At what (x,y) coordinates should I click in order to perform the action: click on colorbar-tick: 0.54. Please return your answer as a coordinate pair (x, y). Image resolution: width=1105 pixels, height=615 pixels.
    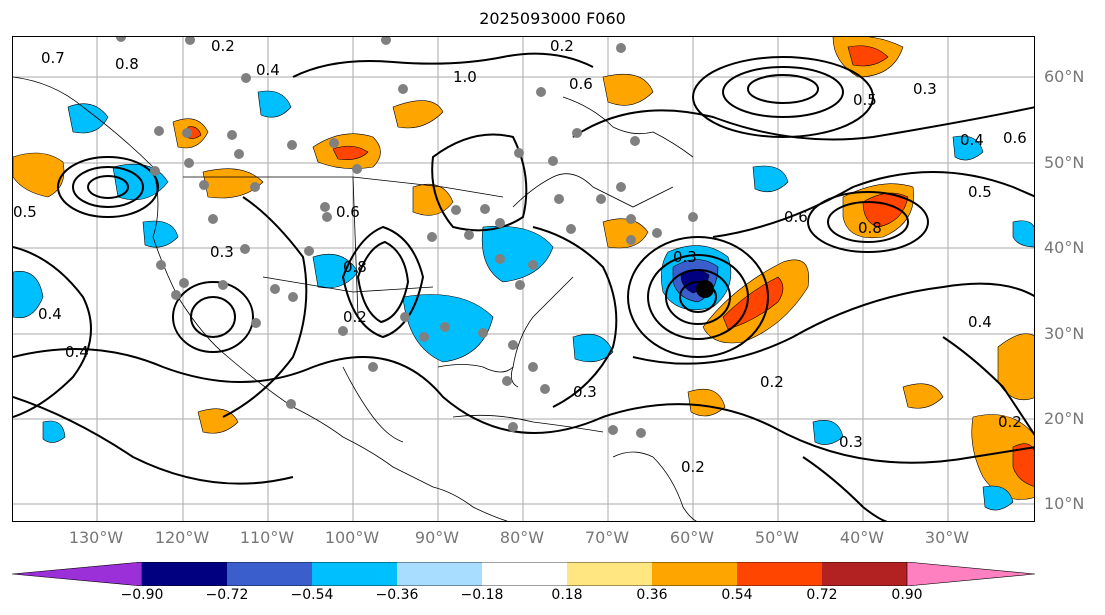
    Looking at the image, I should click on (737, 595).